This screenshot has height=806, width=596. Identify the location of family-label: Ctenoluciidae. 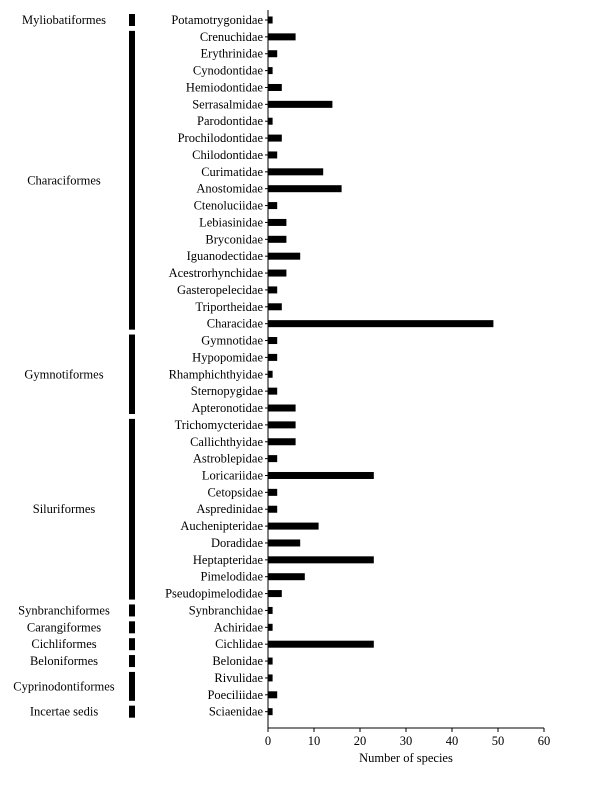
(229, 206).